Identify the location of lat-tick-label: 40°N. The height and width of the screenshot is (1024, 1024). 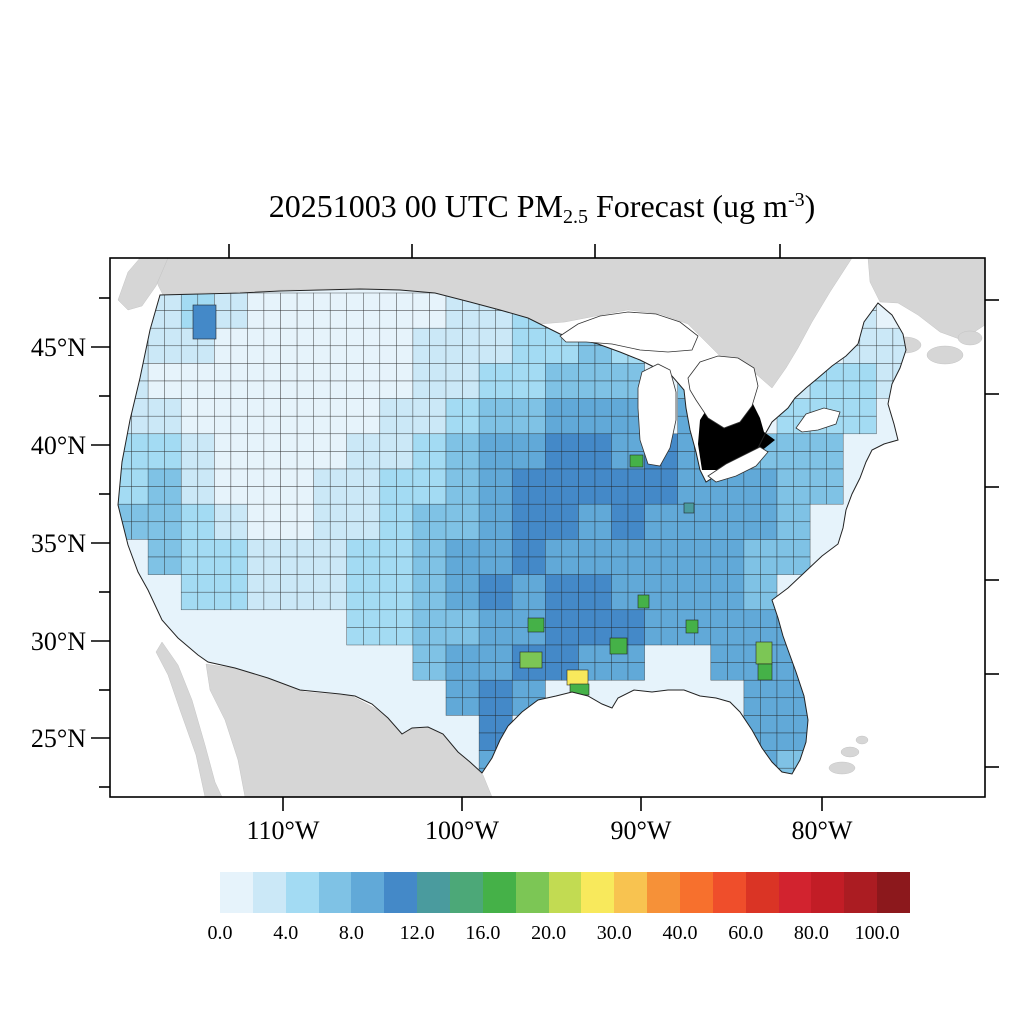
(58, 445).